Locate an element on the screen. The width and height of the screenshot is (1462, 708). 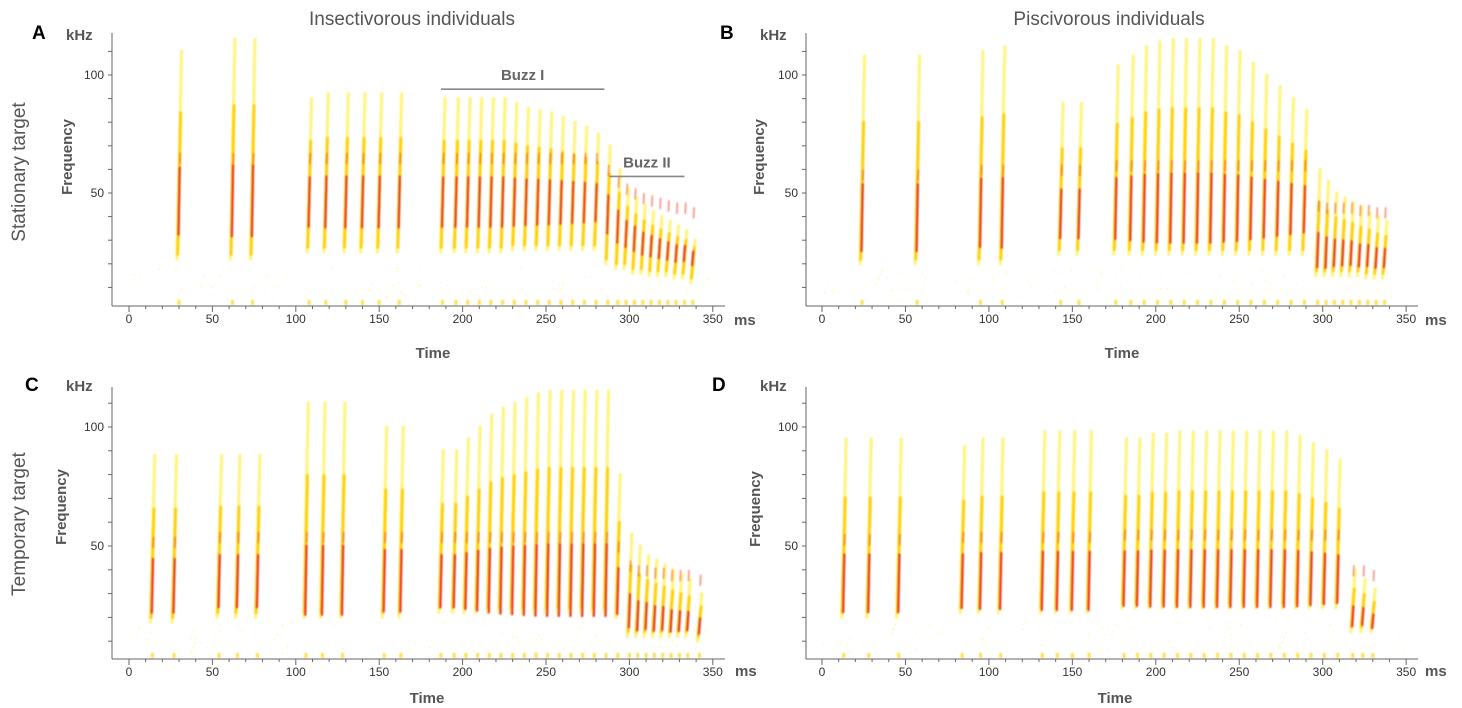
x-tick-label: 150 is located at coordinates (1072, 319).